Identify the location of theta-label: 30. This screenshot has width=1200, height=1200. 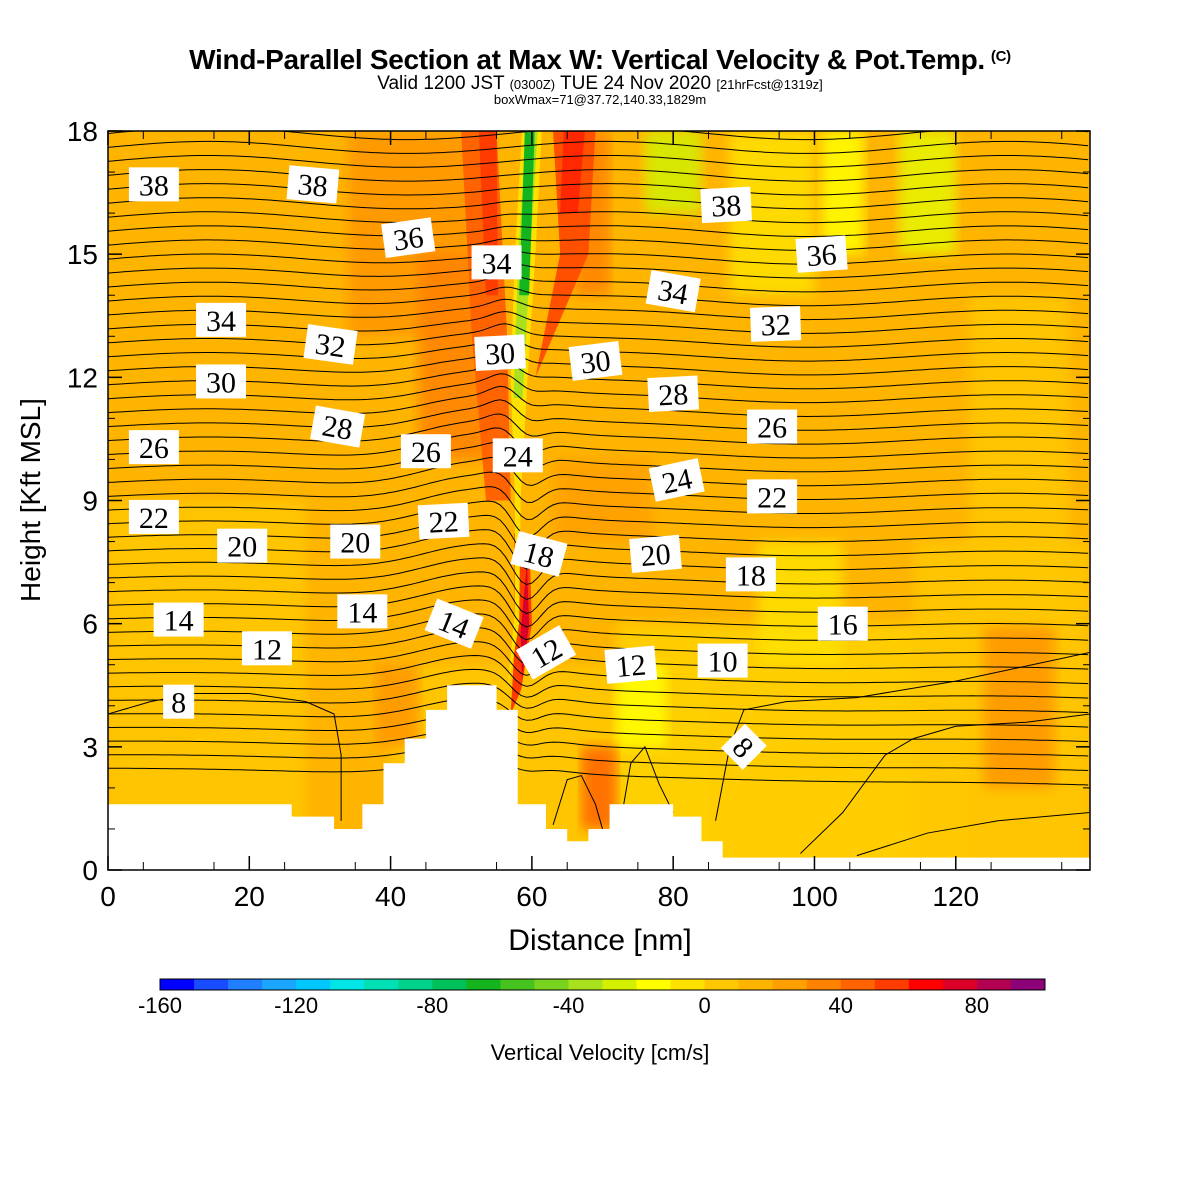
(500, 353).